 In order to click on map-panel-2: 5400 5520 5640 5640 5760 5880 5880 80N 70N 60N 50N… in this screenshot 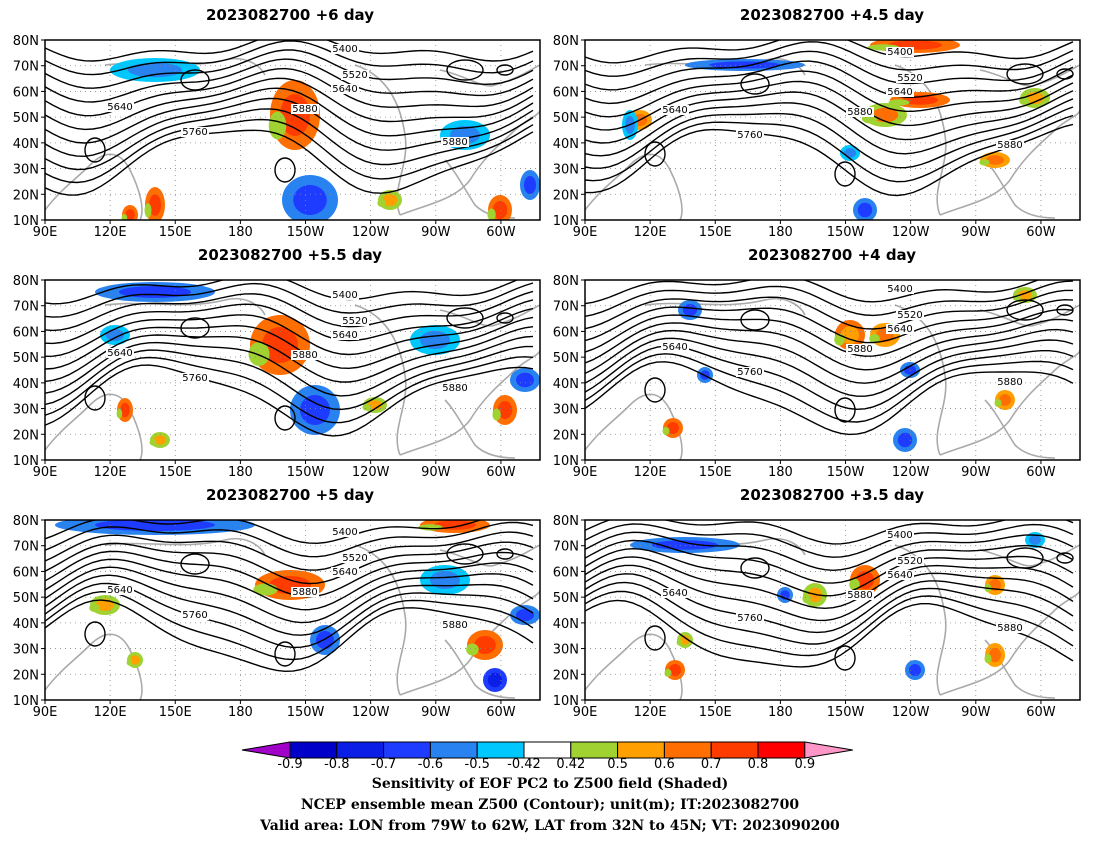, I will do `click(817, 137)`.